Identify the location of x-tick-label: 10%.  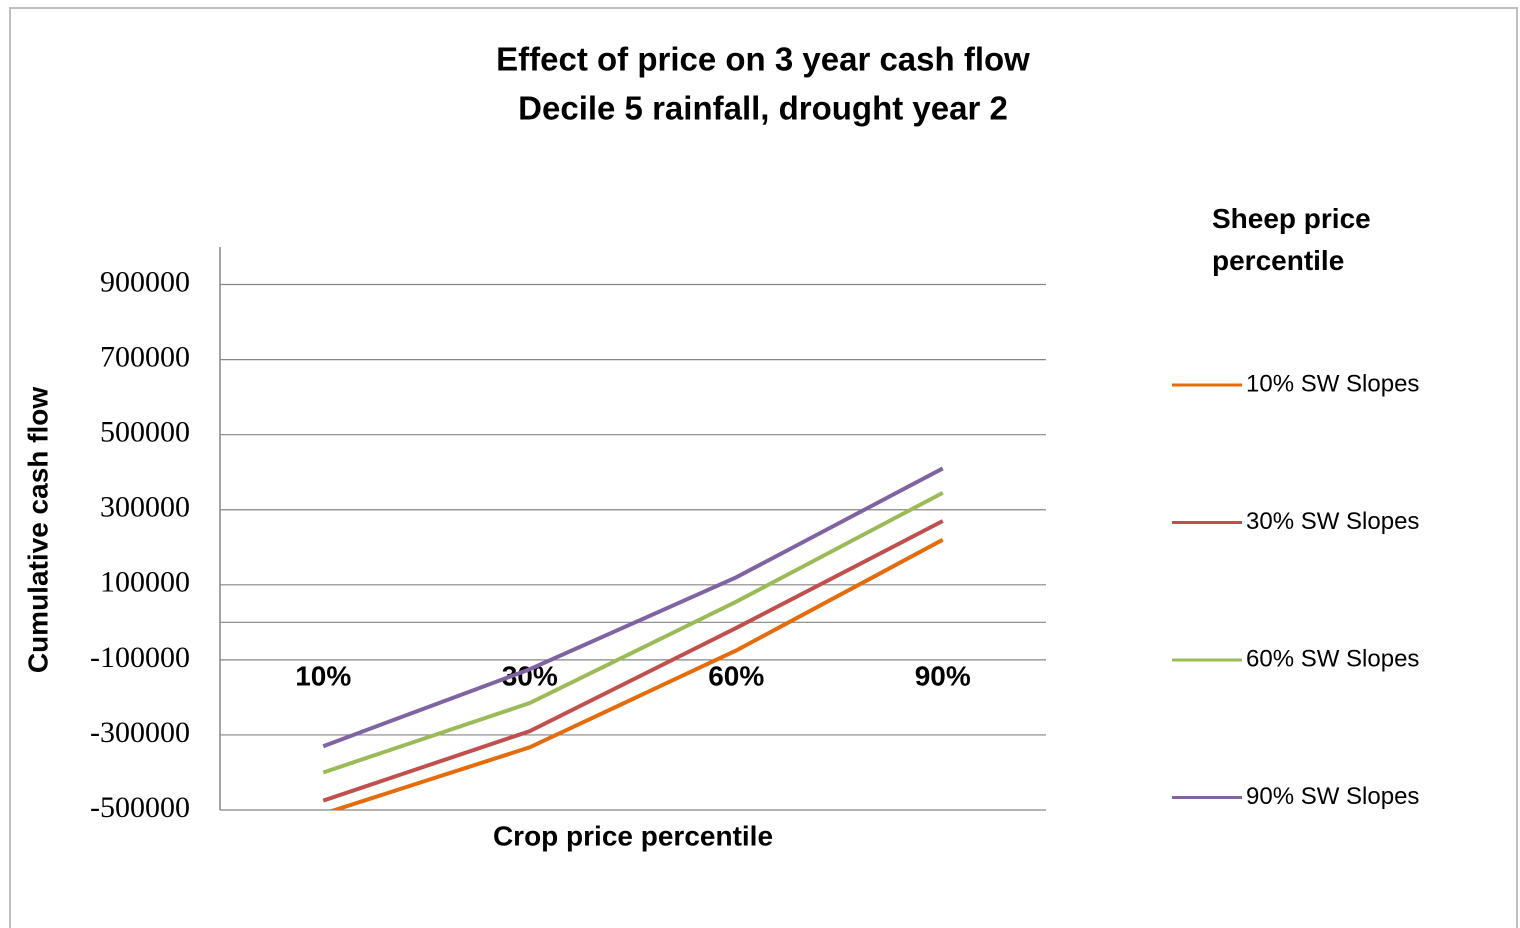
(323, 676).